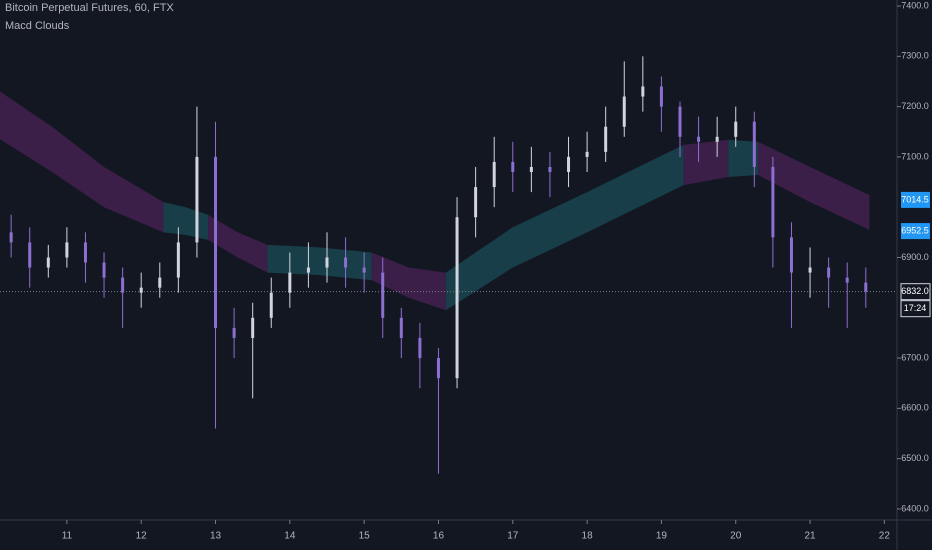 The height and width of the screenshot is (550, 932). What do you see at coordinates (216, 536) in the screenshot?
I see `x-tick-label: 13` at bounding box center [216, 536].